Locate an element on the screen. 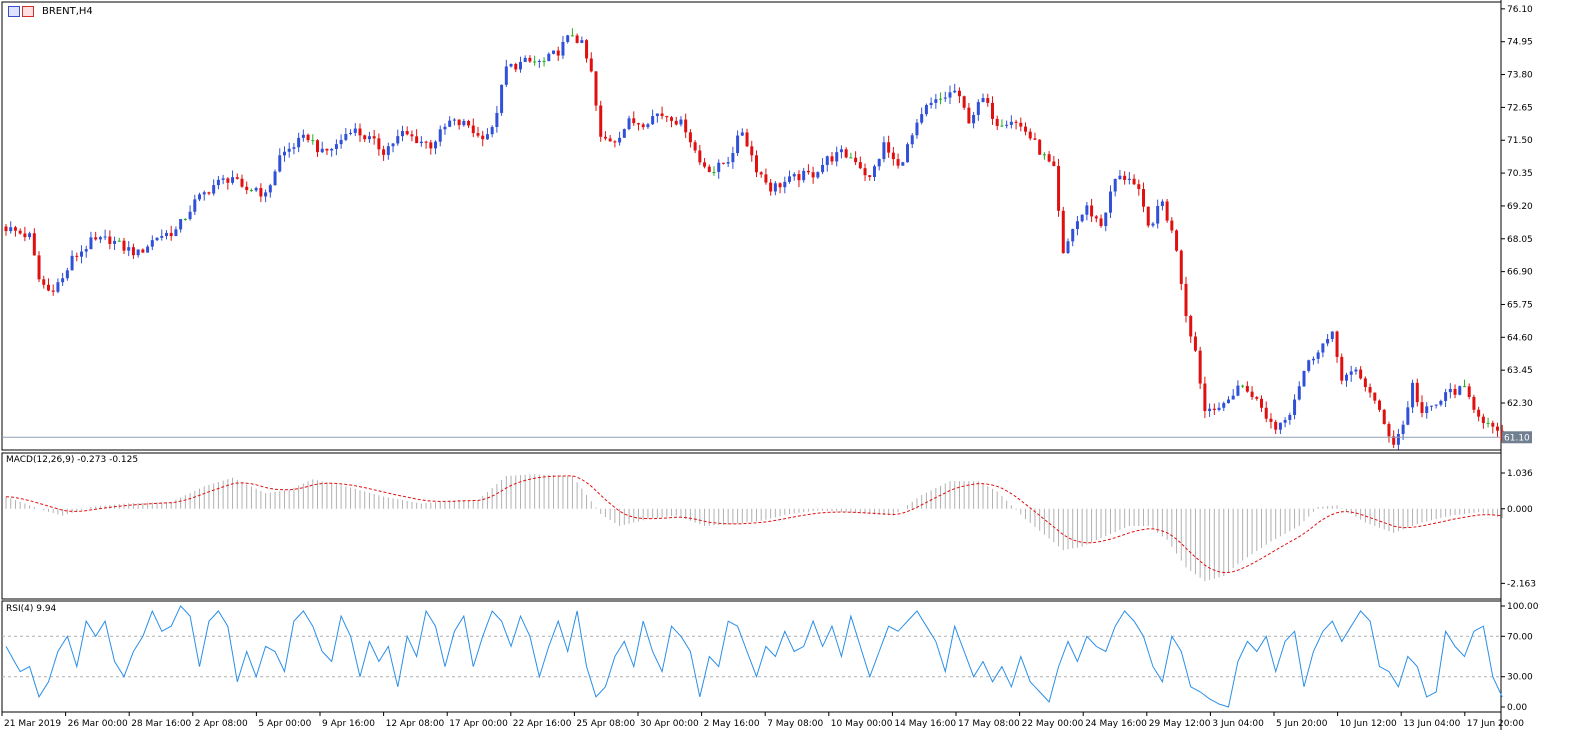  price-tick-label: 70.35 is located at coordinates (1520, 174).